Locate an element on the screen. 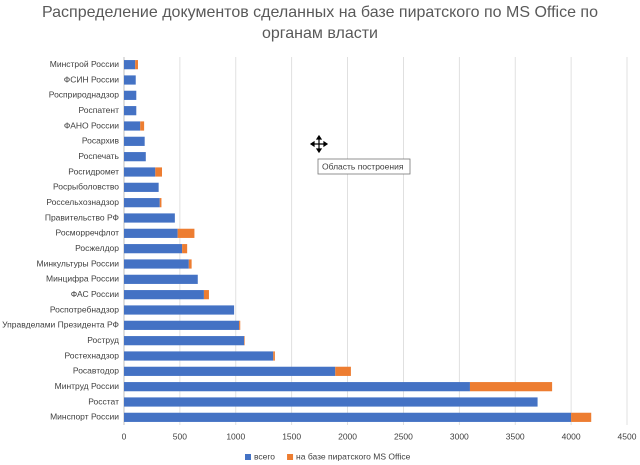 The image size is (640, 465). x-tick-label: 1500 is located at coordinates (291, 436).